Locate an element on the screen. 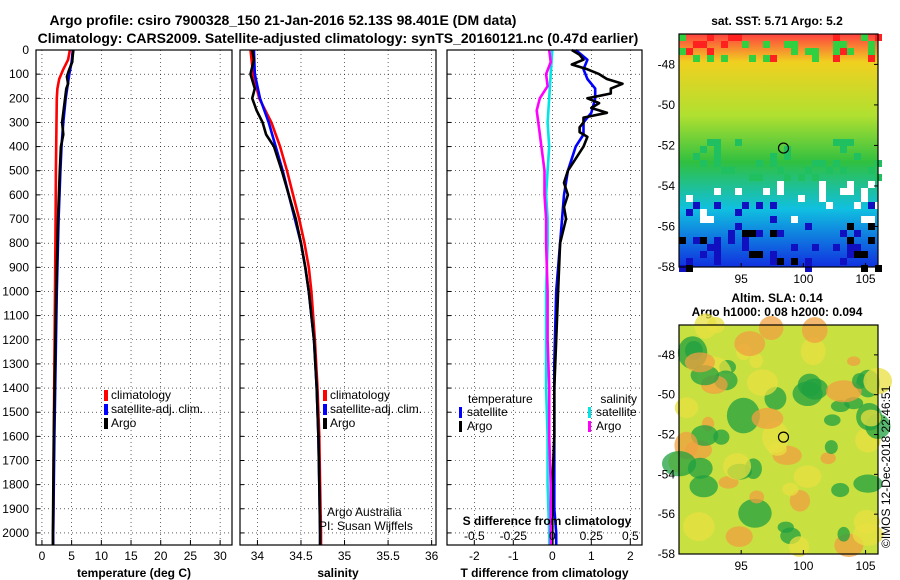 This screenshot has width=900, height=580. map-lon-label: 100 is located at coordinates (803, 566).